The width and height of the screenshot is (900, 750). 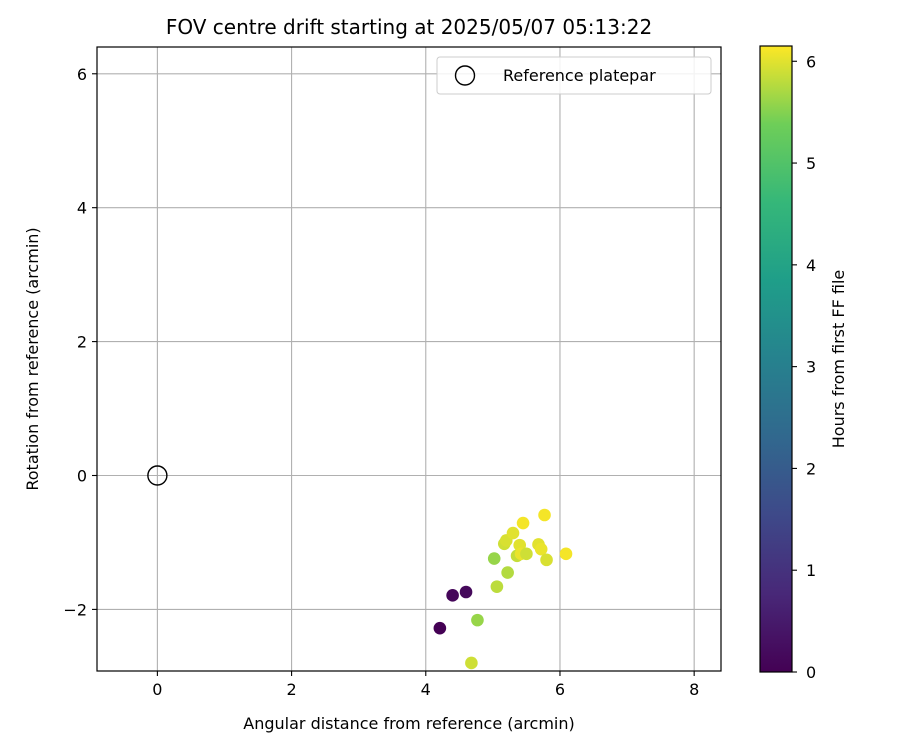 What do you see at coordinates (694, 689) in the screenshot?
I see `x-tick-label: 8` at bounding box center [694, 689].